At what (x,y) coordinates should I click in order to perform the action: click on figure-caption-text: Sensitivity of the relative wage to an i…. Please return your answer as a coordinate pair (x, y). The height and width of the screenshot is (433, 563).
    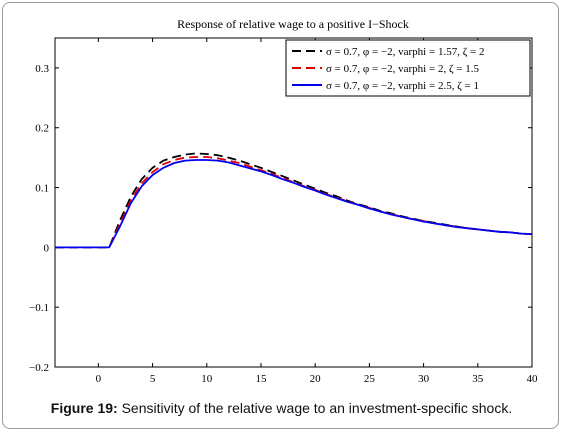
    Looking at the image, I should click on (315, 408).